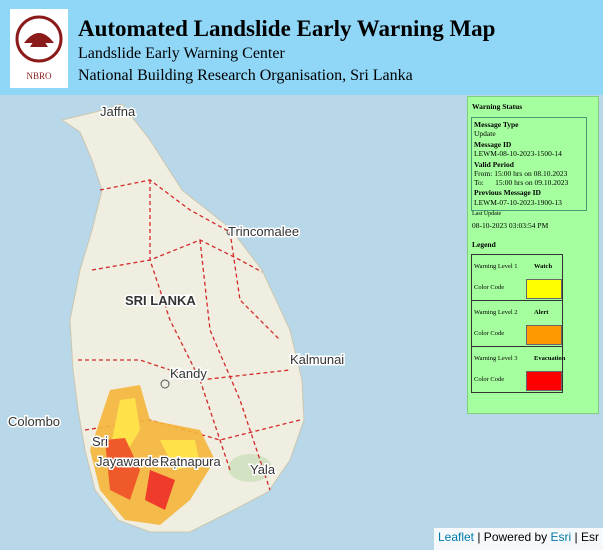  Describe the element at coordinates (456, 537) in the screenshot. I see `link: Leaflet` at that location.